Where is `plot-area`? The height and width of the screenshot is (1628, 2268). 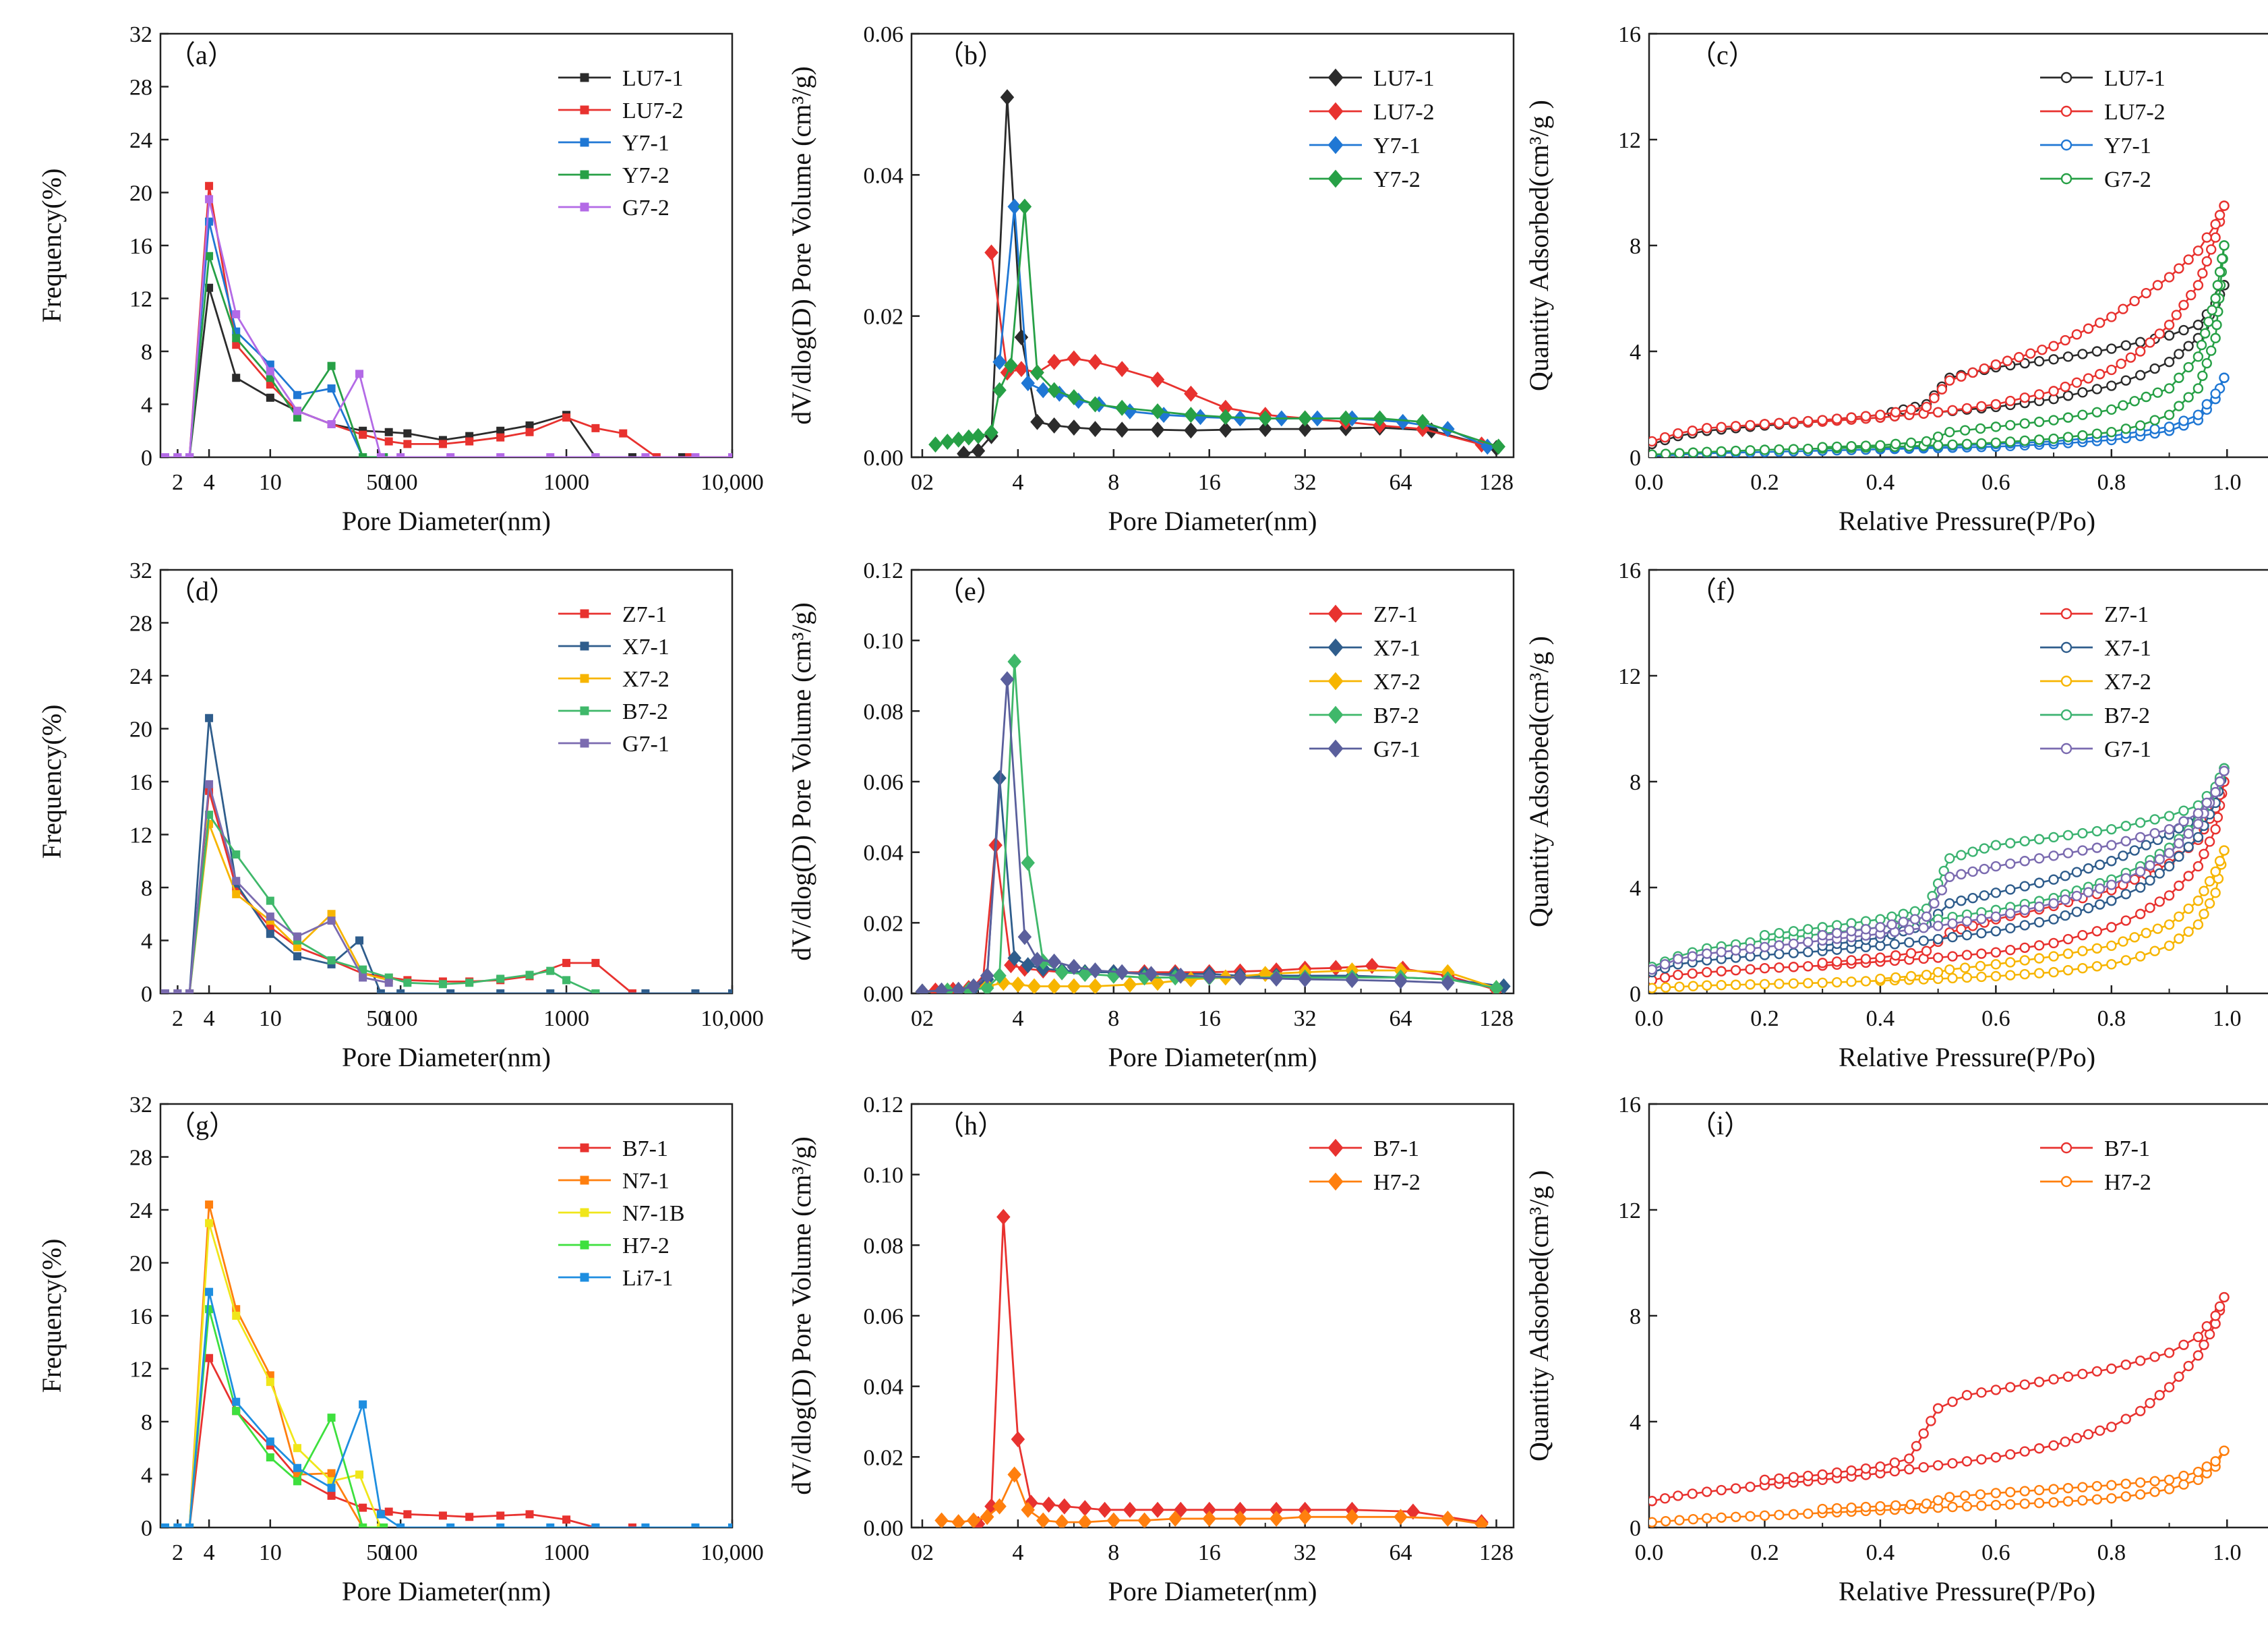
plot-area is located at coordinates (1939, 328).